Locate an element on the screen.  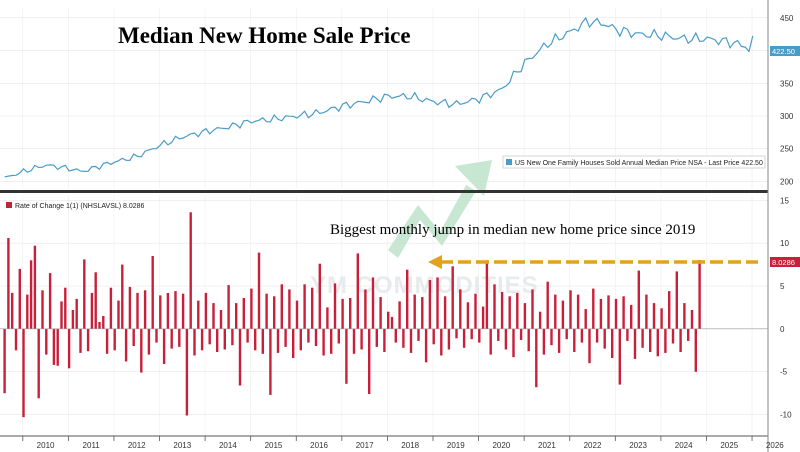
x-tick-label: 2015 is located at coordinates (274, 445).